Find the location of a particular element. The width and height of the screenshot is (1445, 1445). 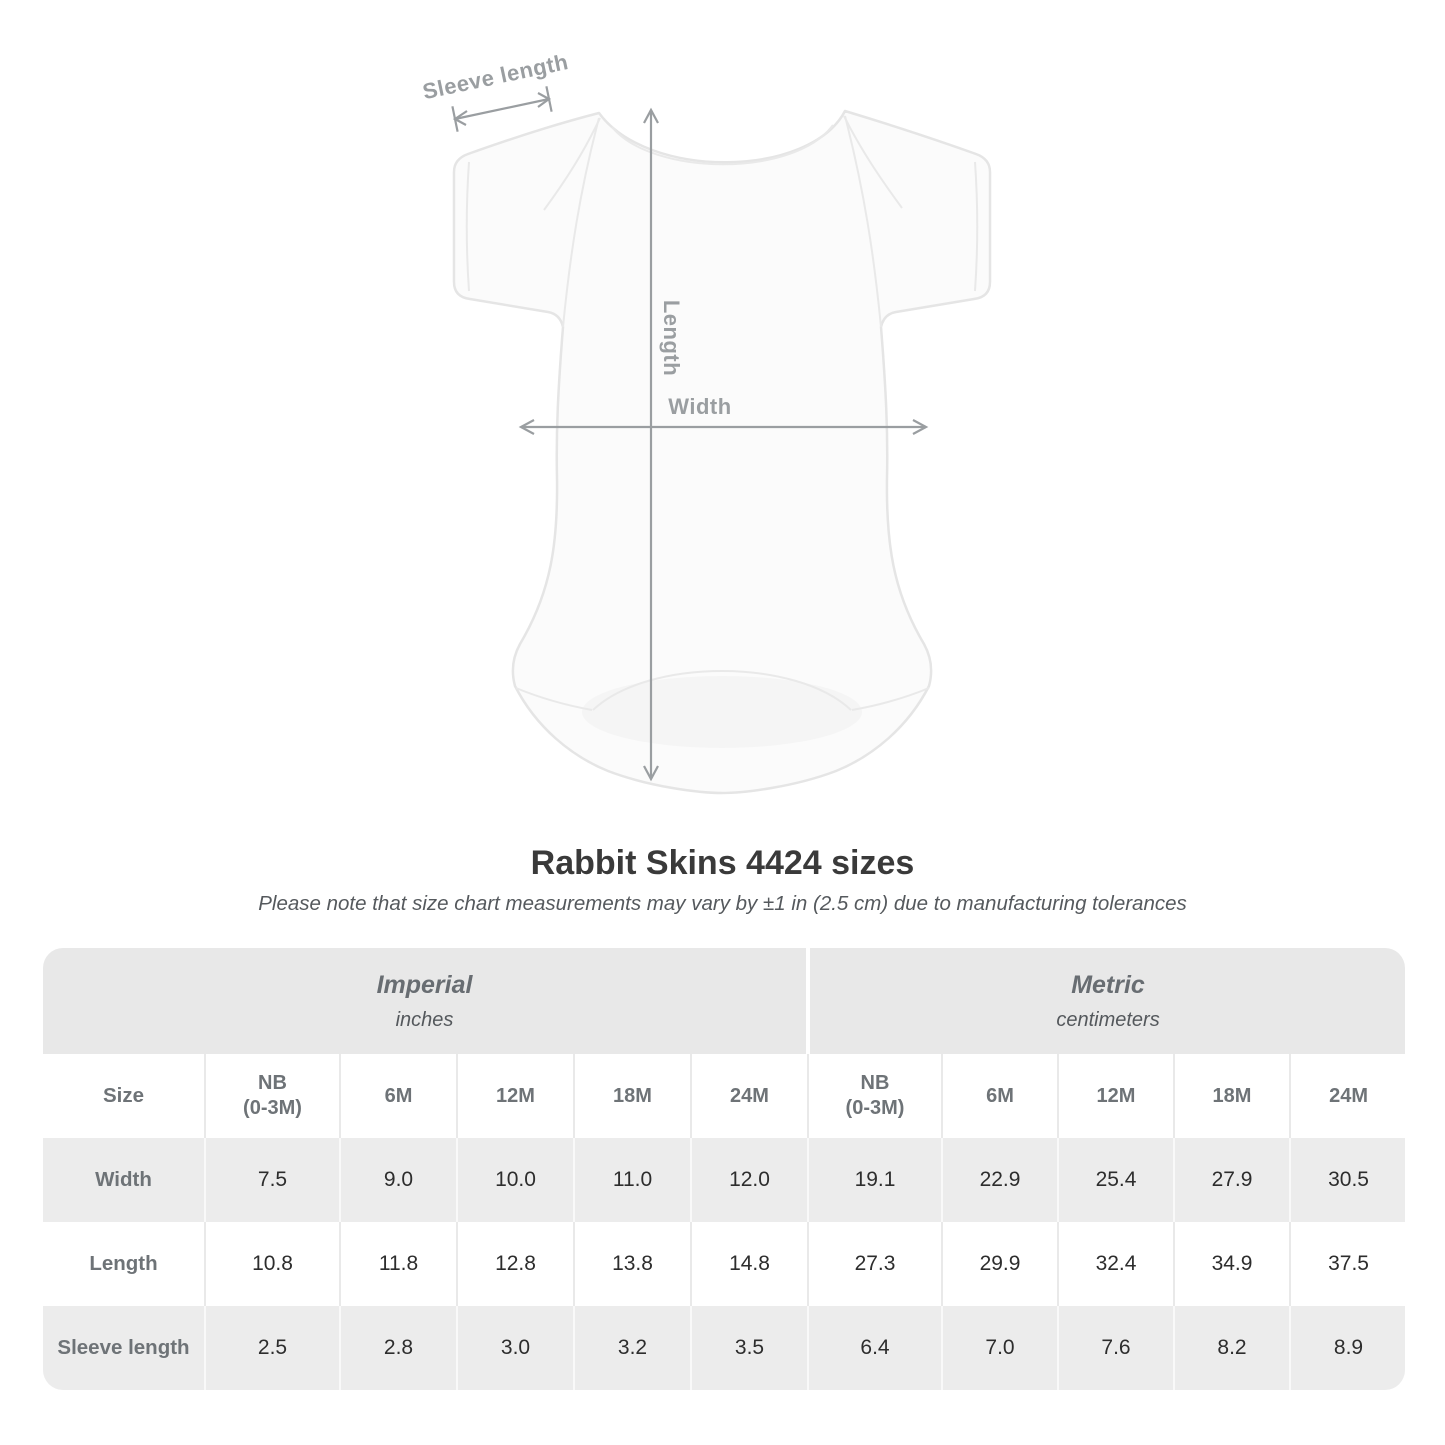

imperial-group-header: Imperial inches is located at coordinates (425, 1001).